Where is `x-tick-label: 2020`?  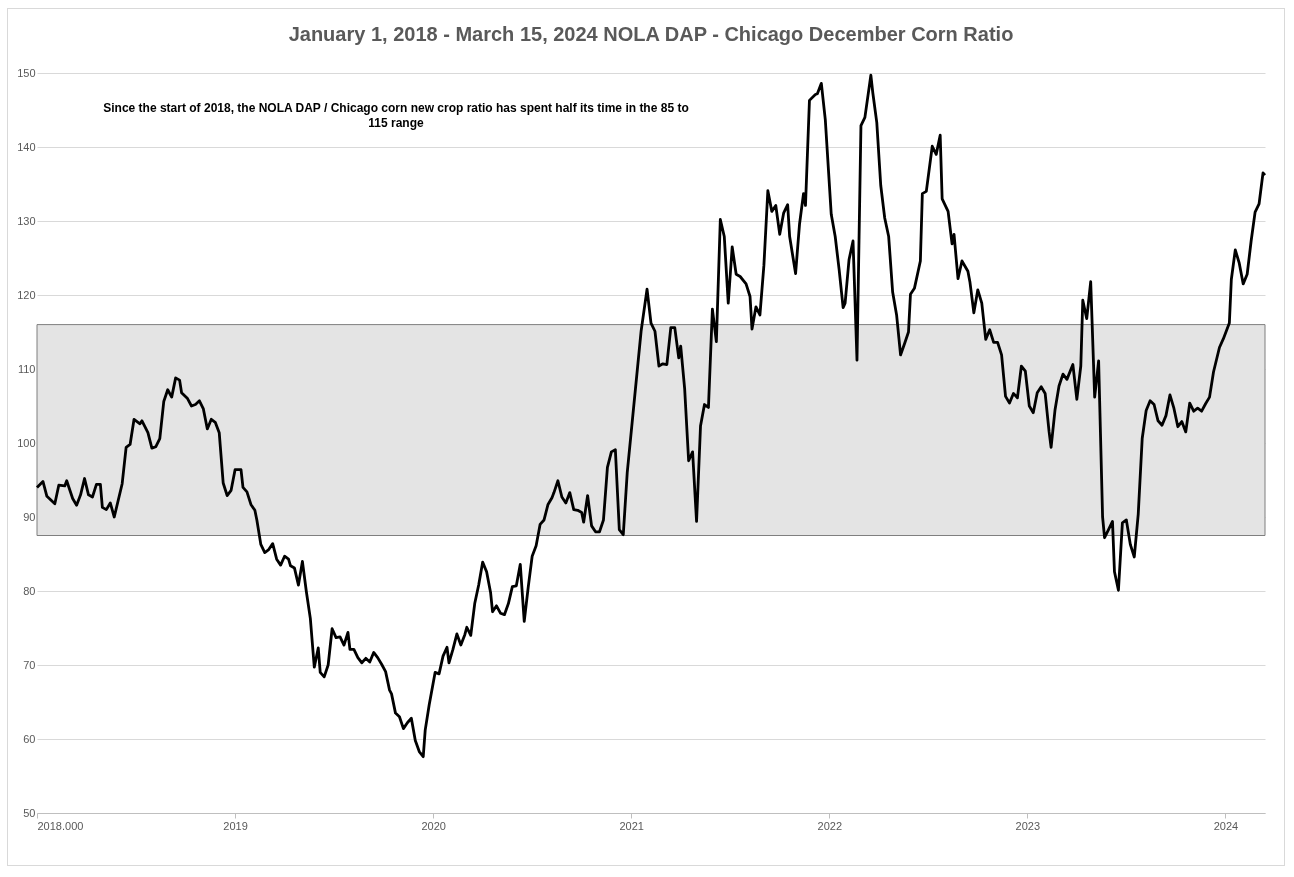
x-tick-label: 2020 is located at coordinates (433, 825).